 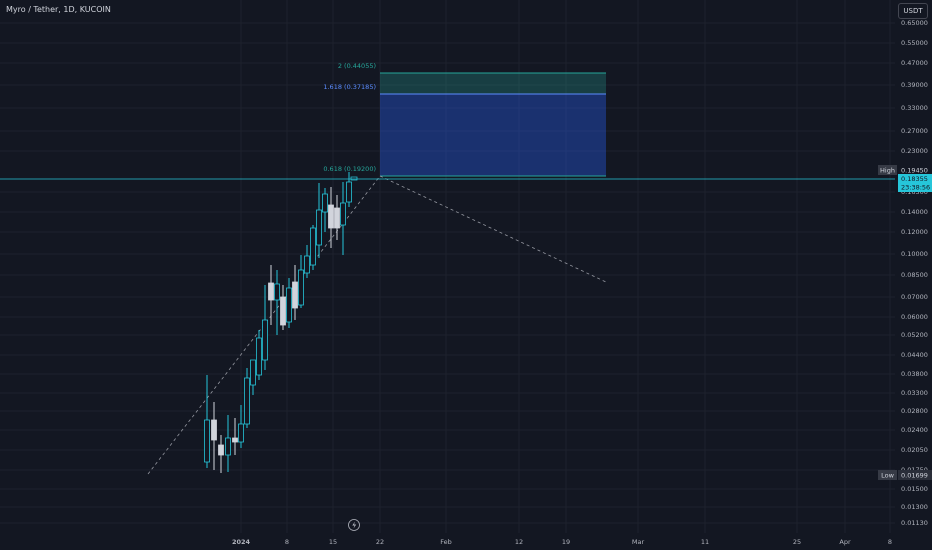 I want to click on price-tick-label: 0.27000, so click(x=914, y=131).